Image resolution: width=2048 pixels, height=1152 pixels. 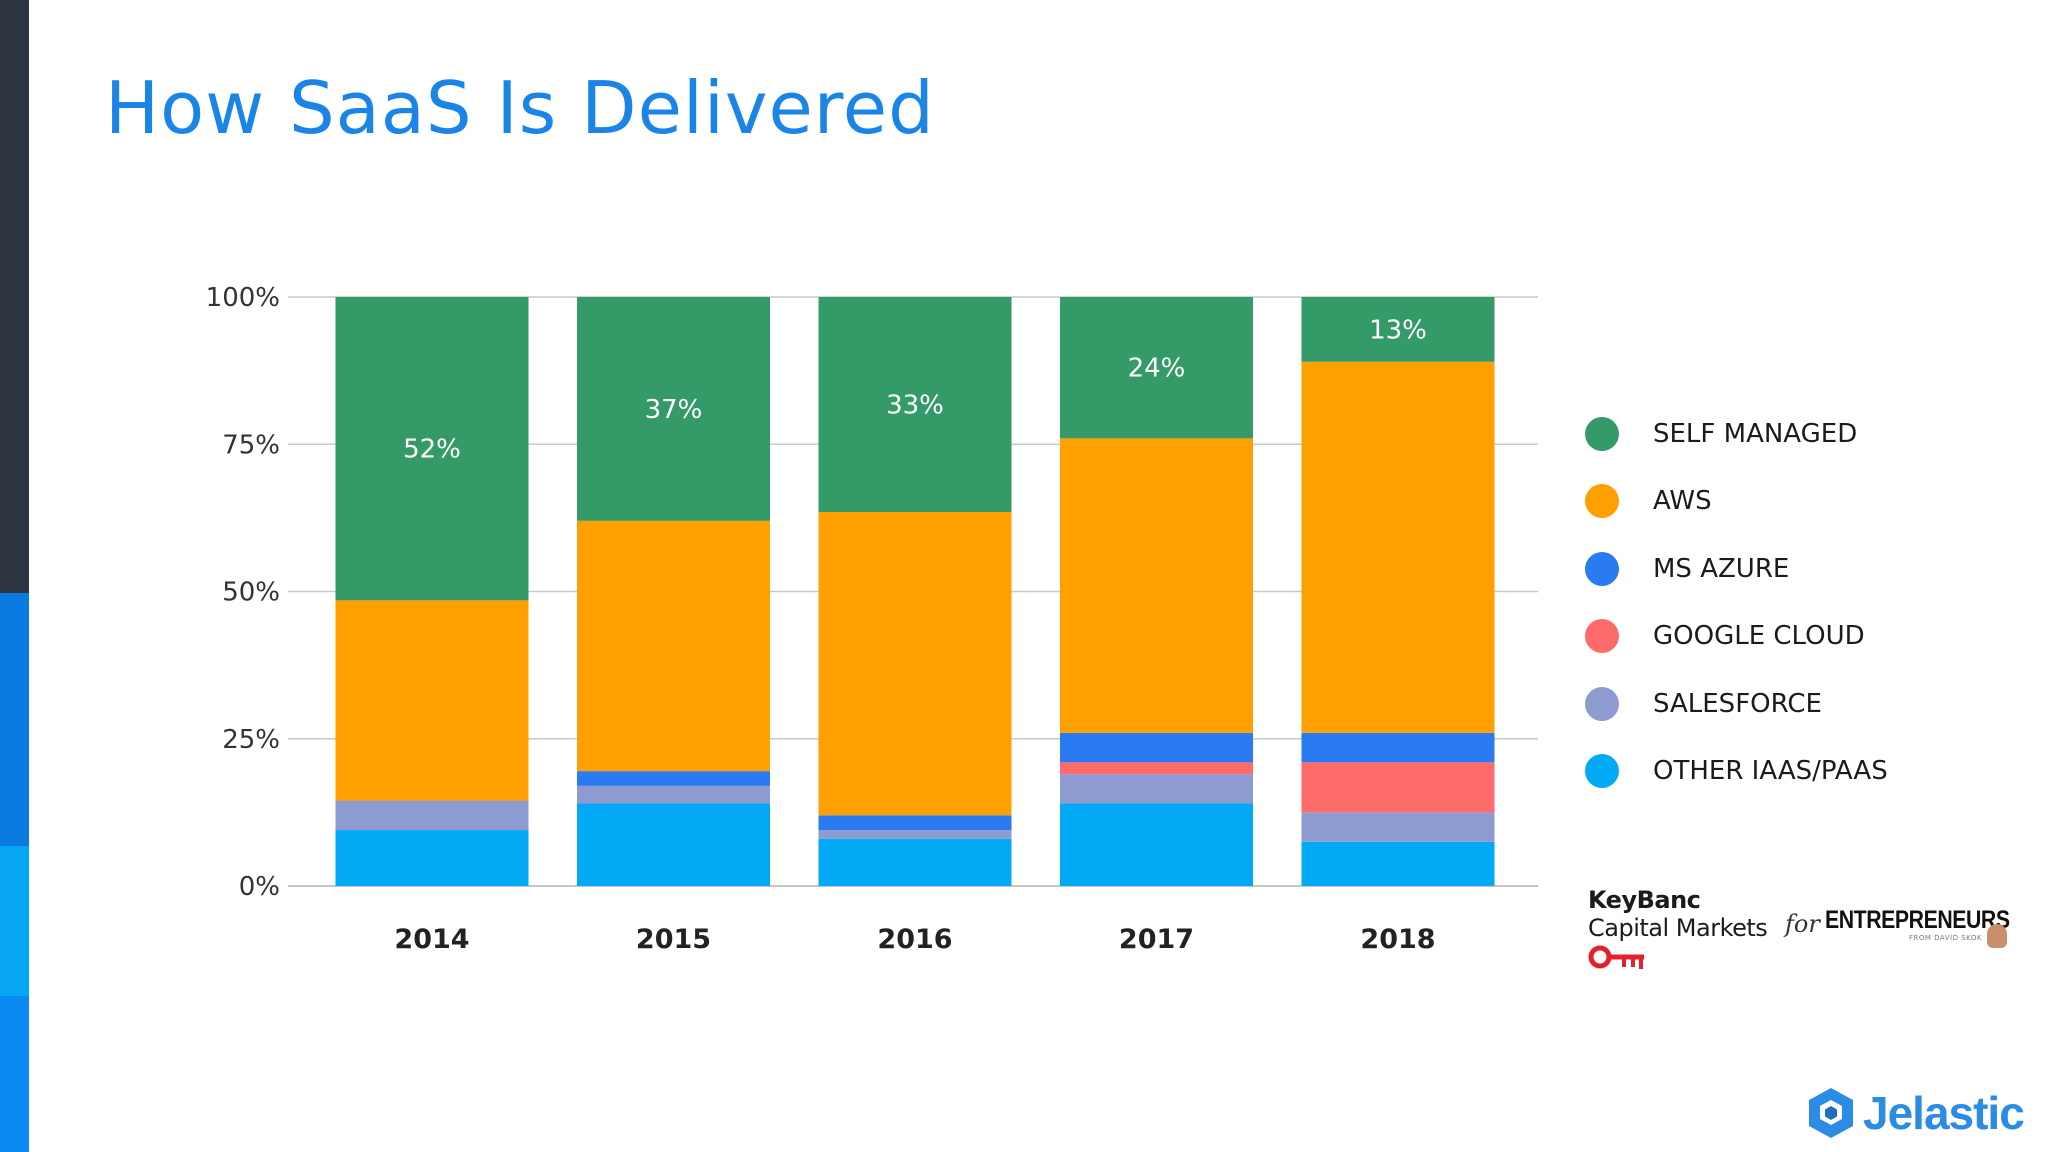 What do you see at coordinates (1945, 938) in the screenshot?
I see `entrepreneurs-byline: FROM DAVID SKOK` at bounding box center [1945, 938].